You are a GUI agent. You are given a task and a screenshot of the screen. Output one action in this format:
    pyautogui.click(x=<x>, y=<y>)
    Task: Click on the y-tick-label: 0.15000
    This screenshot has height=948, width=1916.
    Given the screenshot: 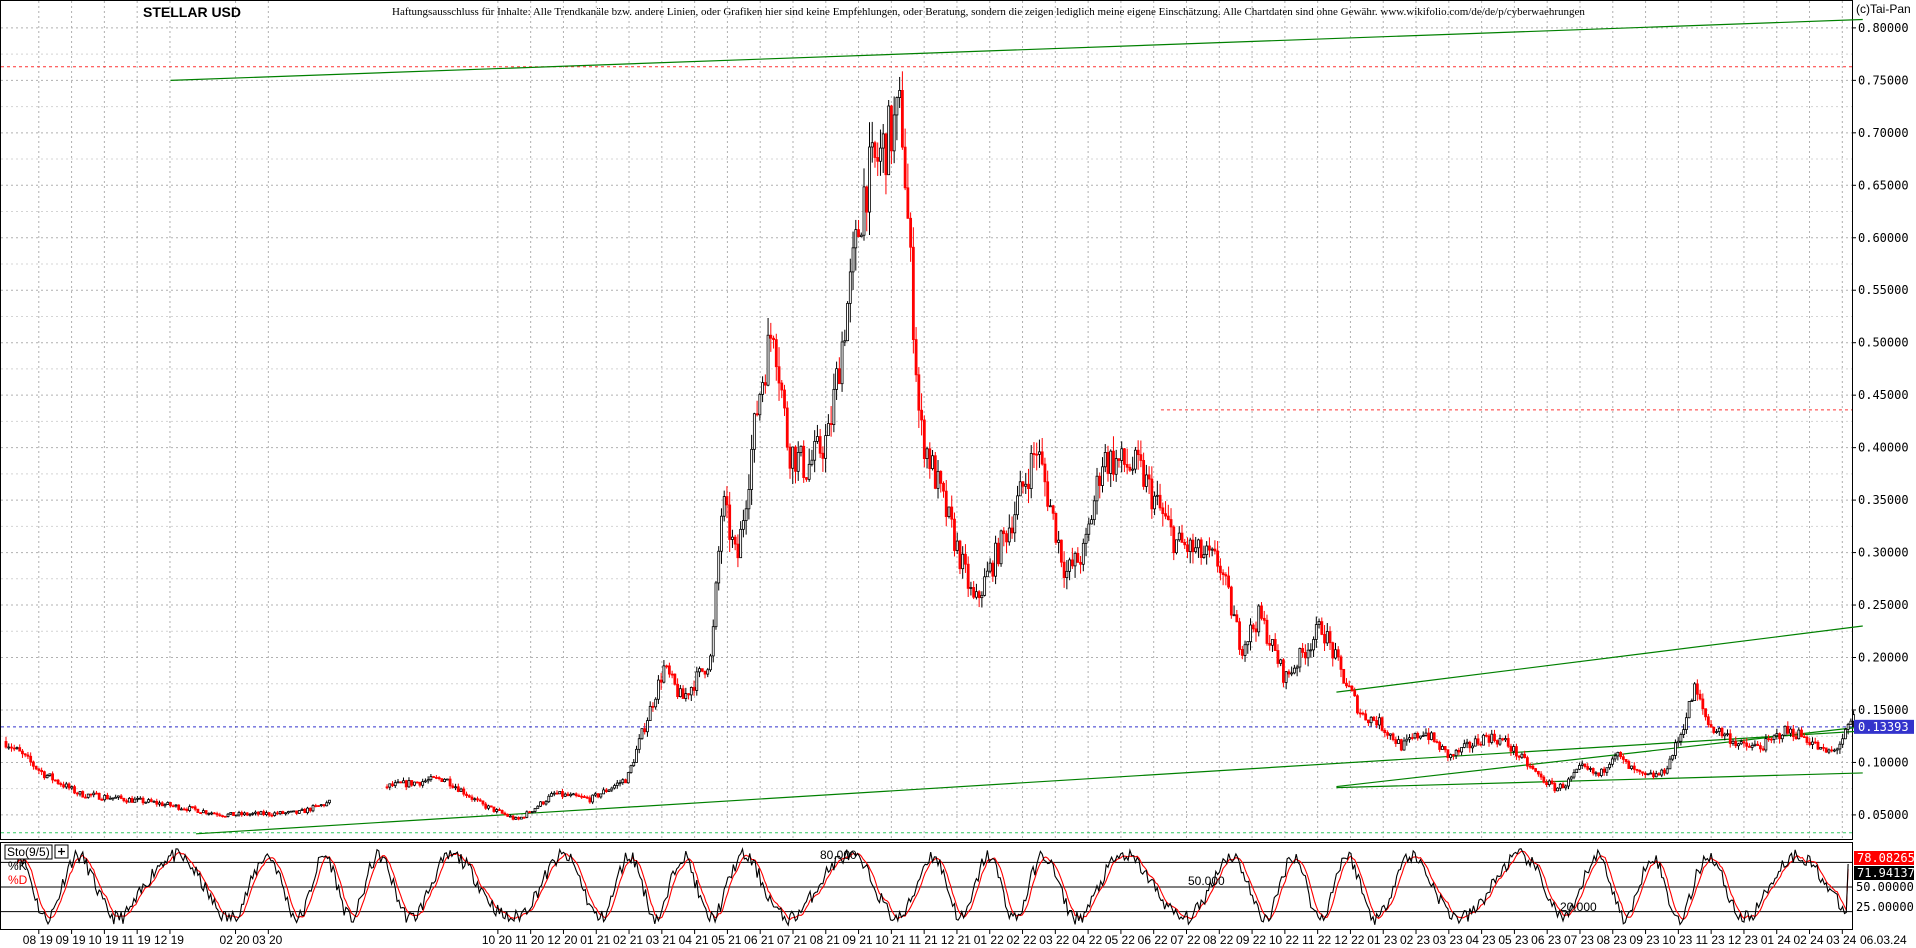 What is the action you would take?
    pyautogui.click(x=1883, y=710)
    